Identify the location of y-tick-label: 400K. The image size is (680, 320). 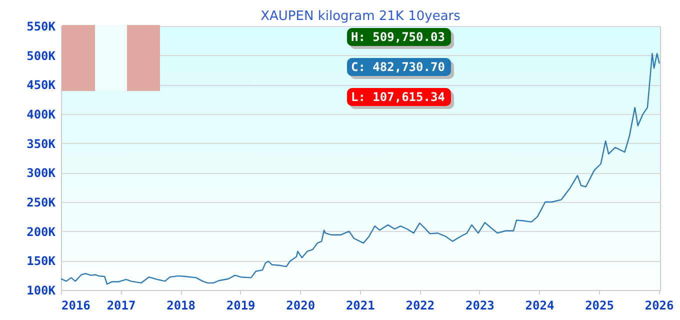
(41, 115).